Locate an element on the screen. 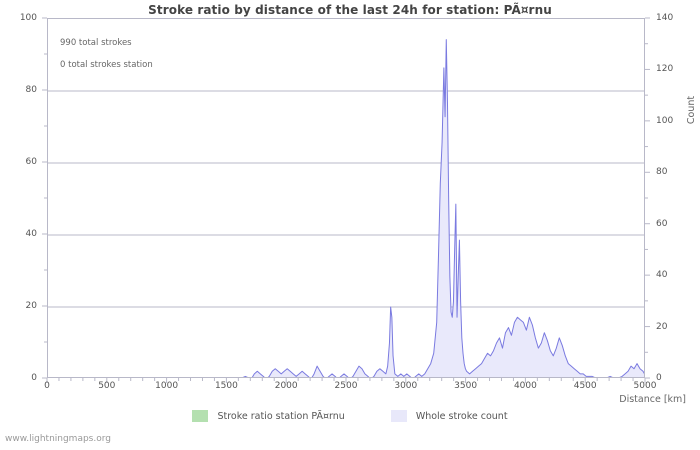  y-left-tick-label: 80 is located at coordinates (31, 90).